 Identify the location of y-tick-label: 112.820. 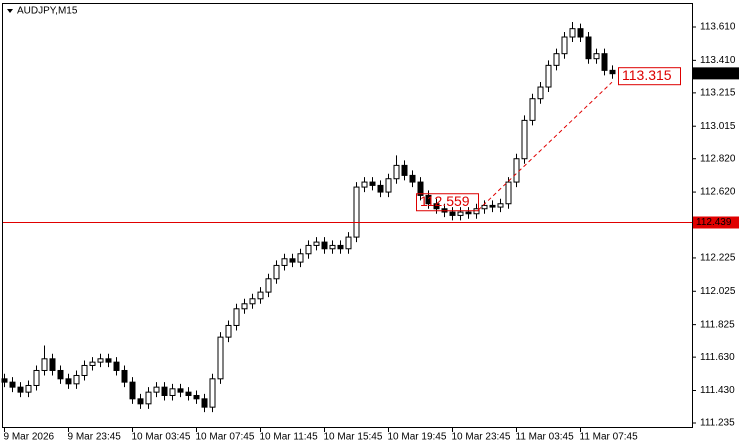
(718, 158).